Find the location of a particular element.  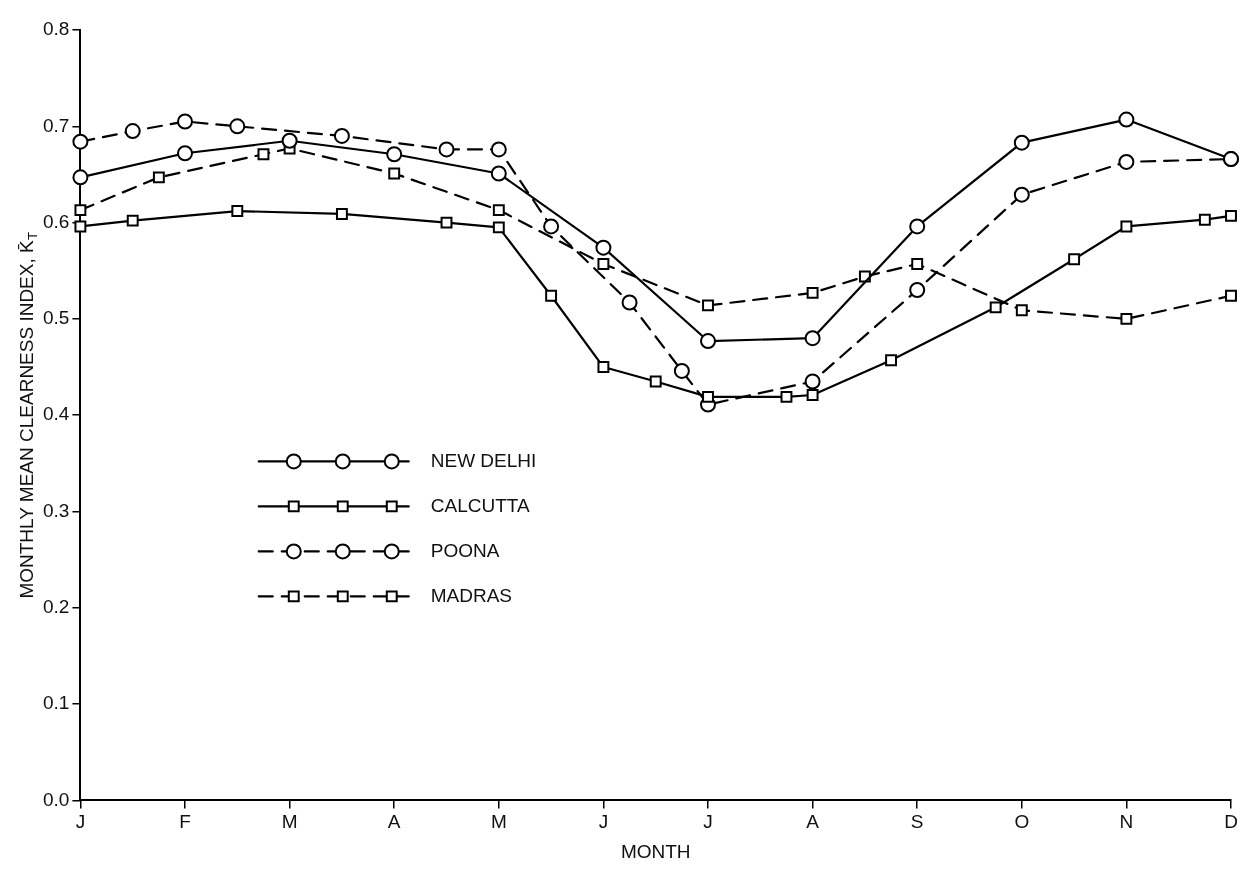

y-tick-label: 0.5 is located at coordinates (56, 318).